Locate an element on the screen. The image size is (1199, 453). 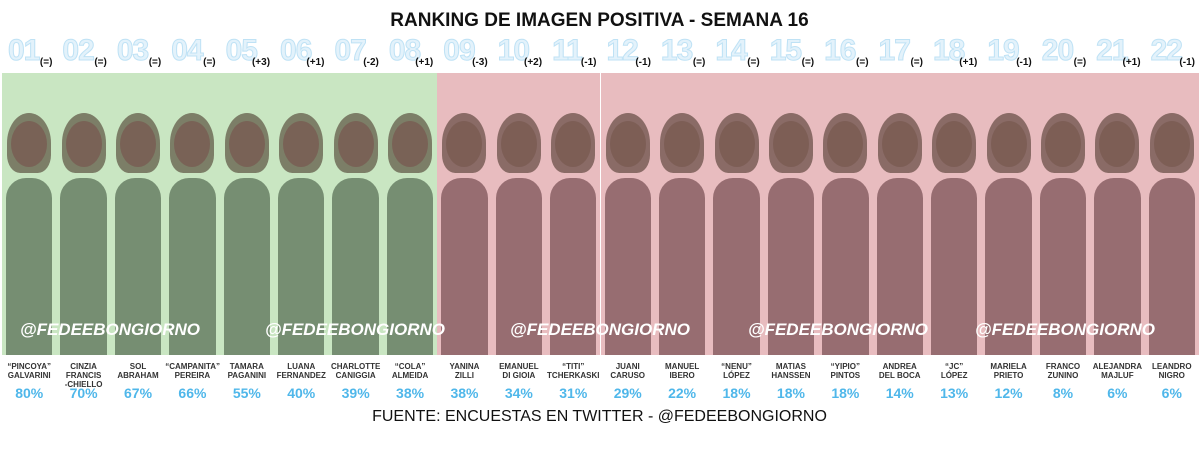
percentage: 40% is located at coordinates (301, 393).